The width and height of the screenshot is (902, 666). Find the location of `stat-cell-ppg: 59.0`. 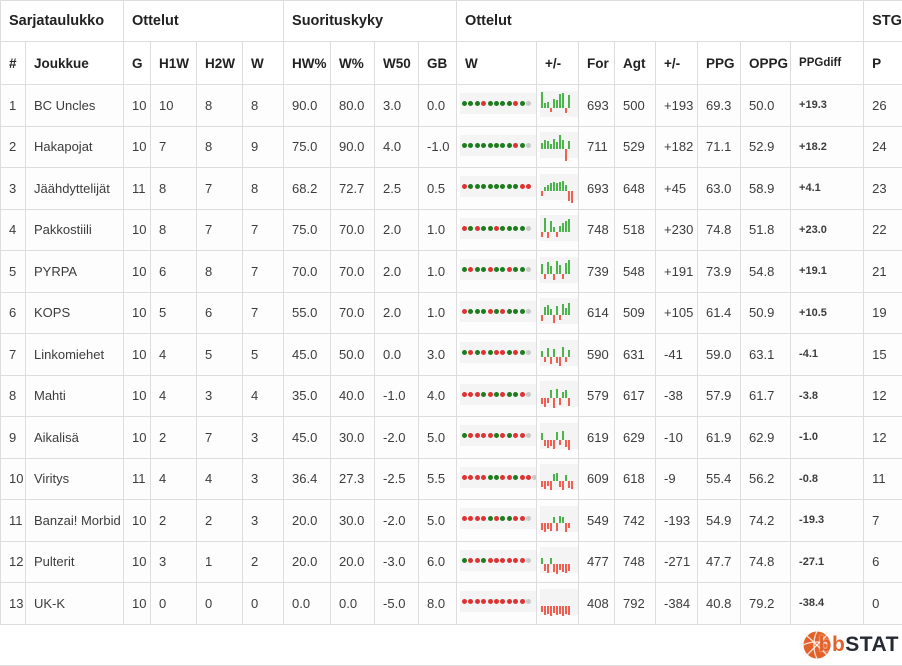

stat-cell-ppg: 59.0 is located at coordinates (719, 355).